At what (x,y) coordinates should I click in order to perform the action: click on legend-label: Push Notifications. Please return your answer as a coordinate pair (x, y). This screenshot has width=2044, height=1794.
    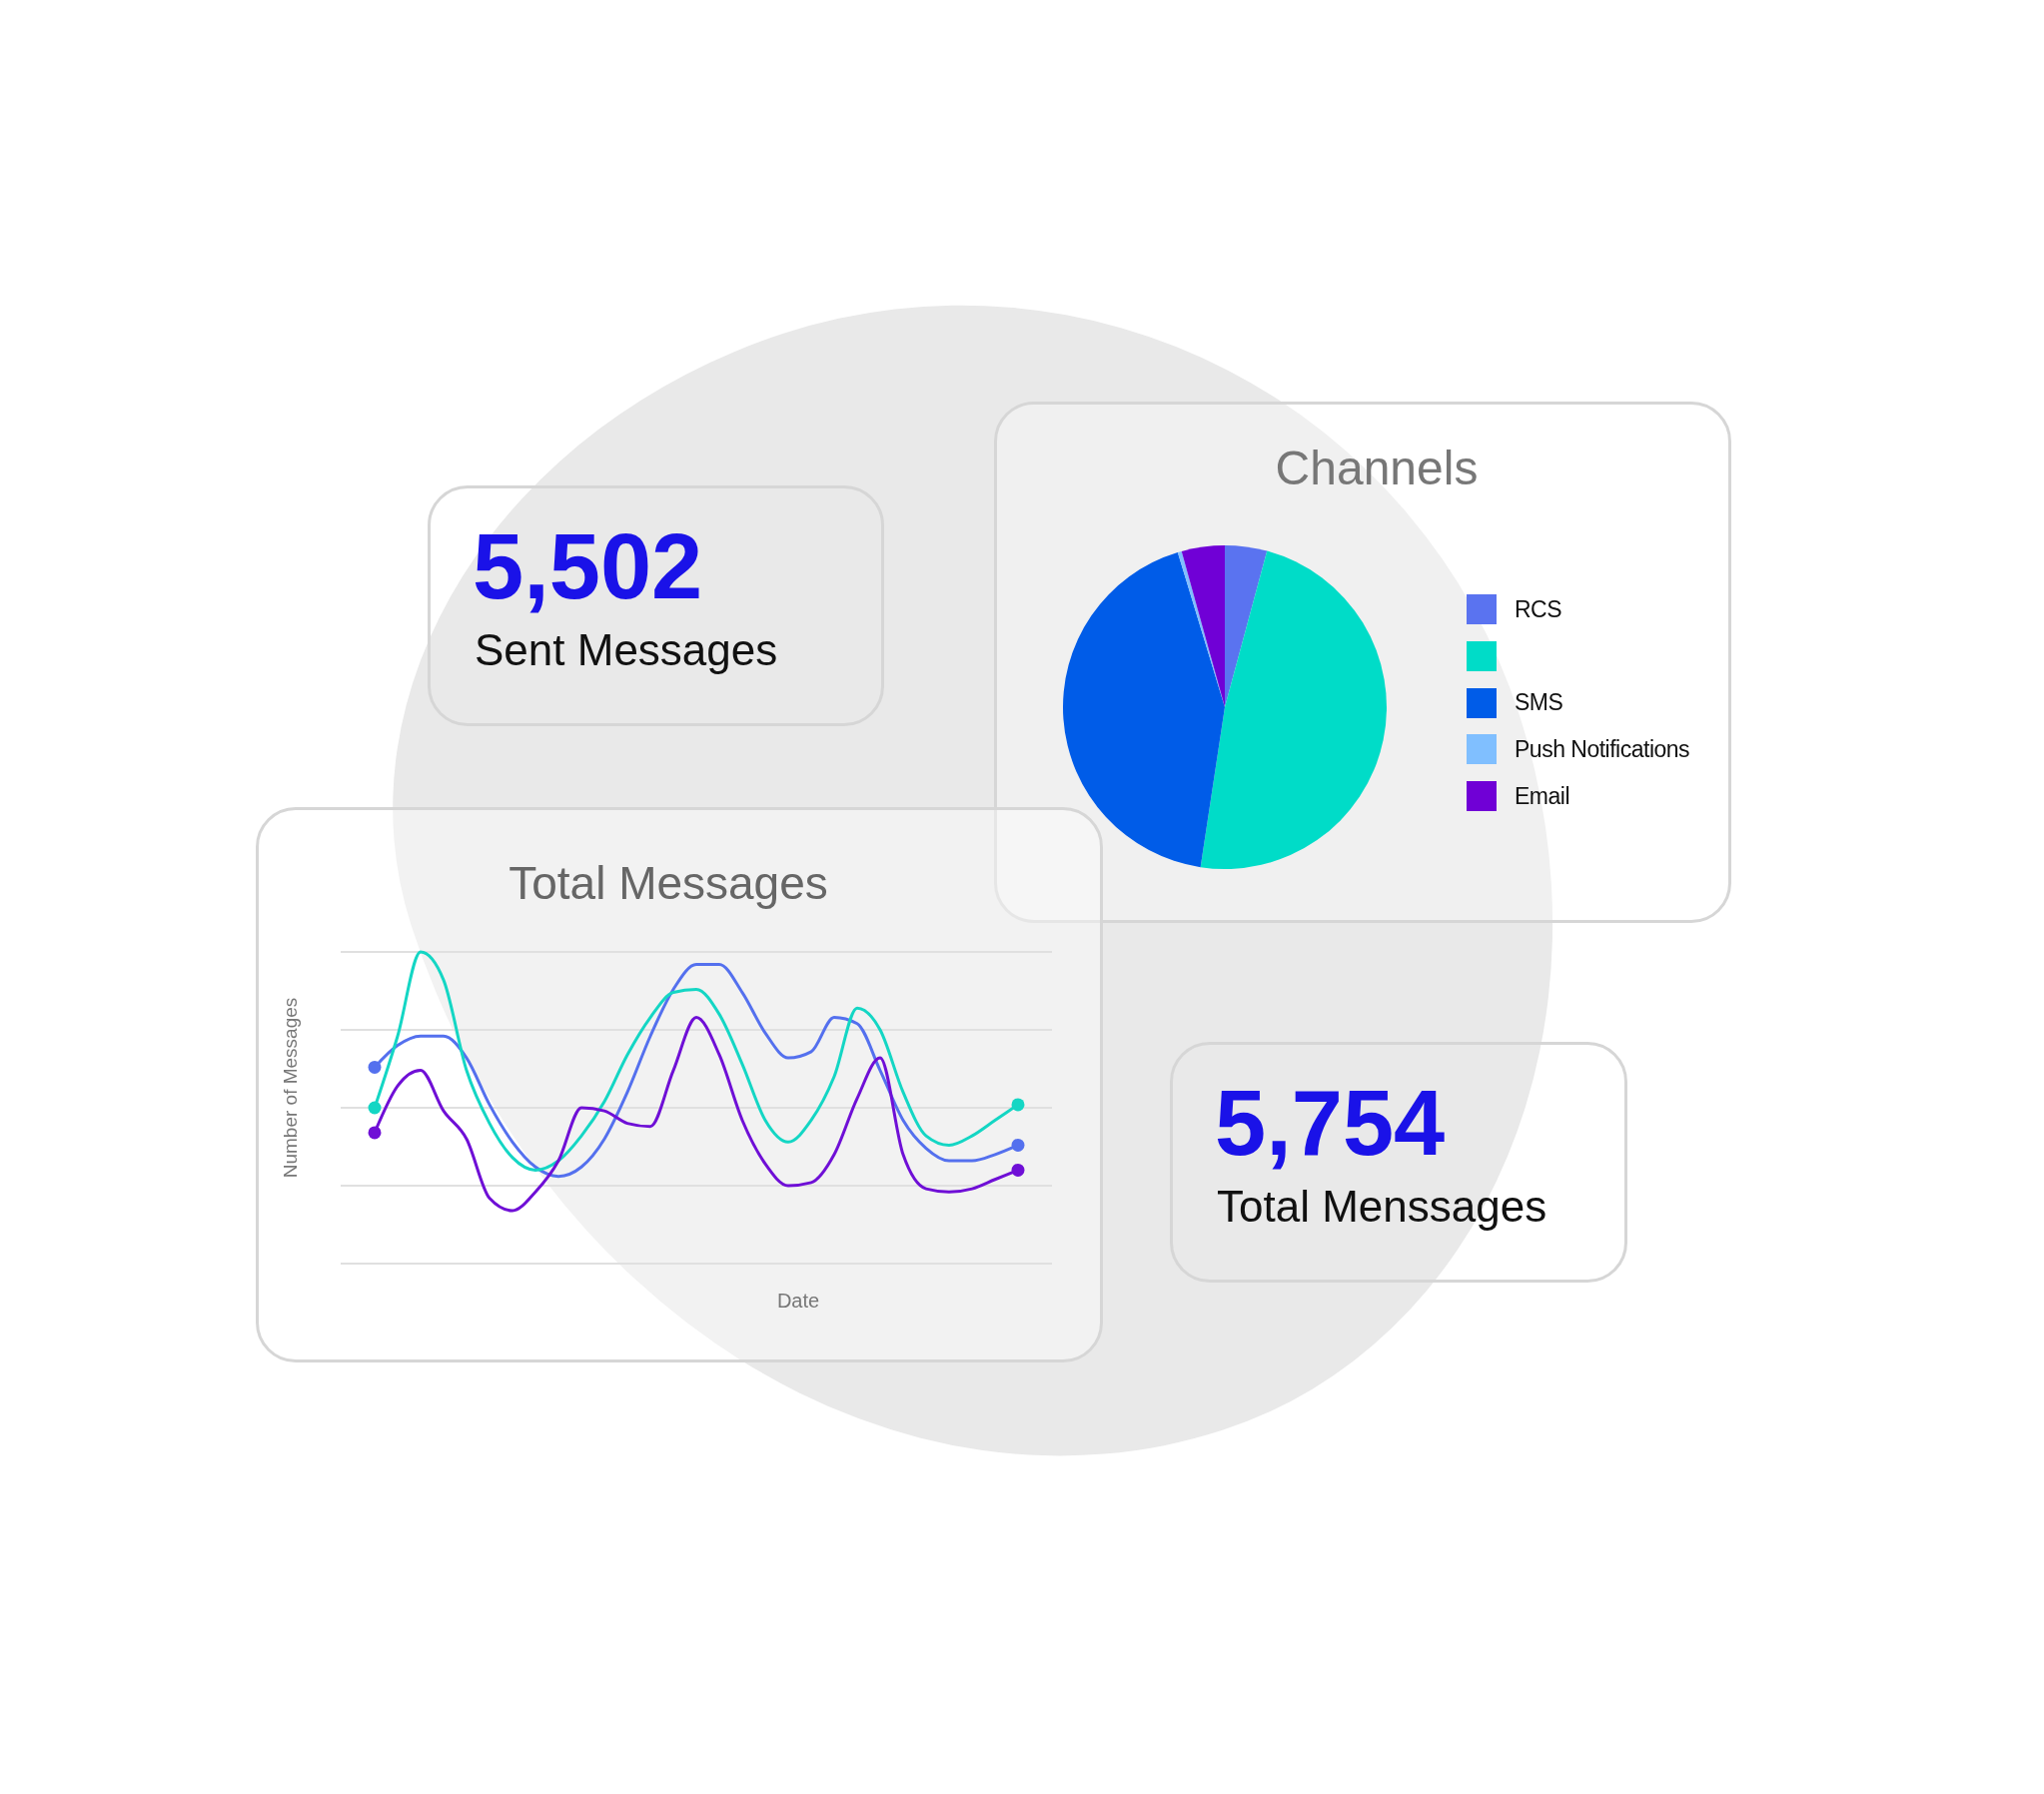
    Looking at the image, I should click on (1602, 749).